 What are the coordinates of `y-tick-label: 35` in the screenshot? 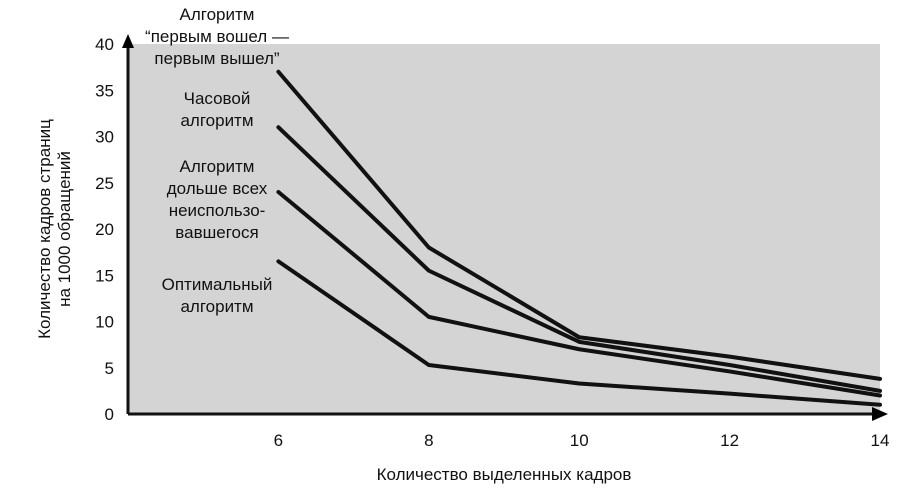 It's located at (104, 90).